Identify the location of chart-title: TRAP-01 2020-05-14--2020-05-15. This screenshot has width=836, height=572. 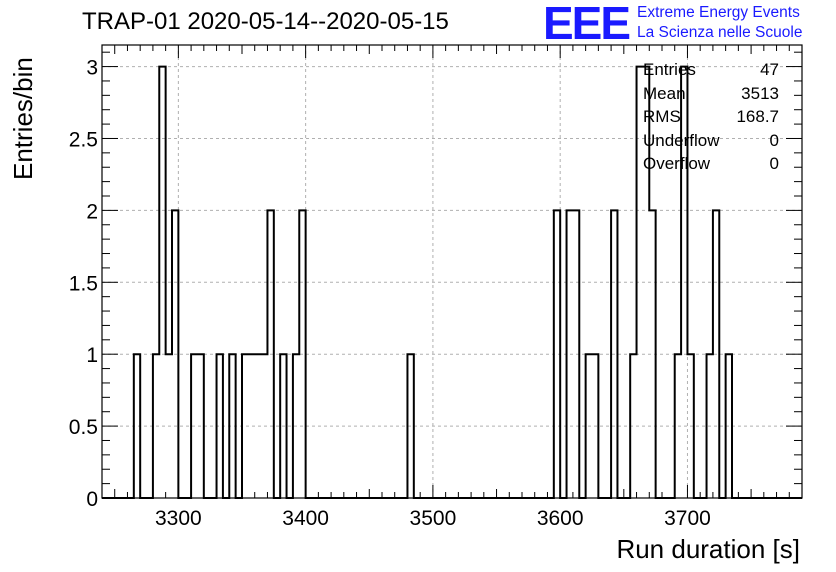
(265, 21).